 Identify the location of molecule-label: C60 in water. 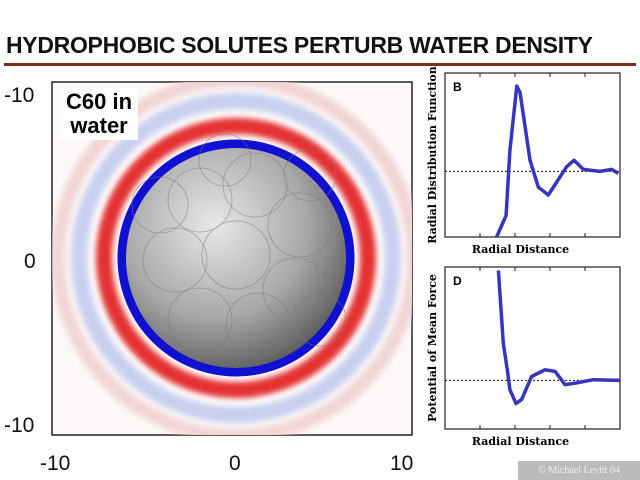
(99, 114).